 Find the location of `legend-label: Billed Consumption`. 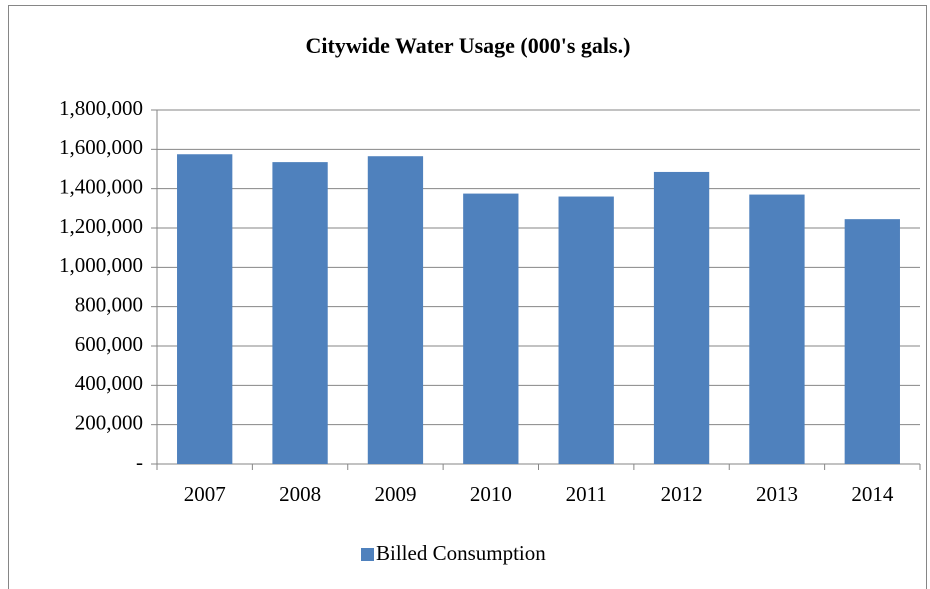

legend-label: Billed Consumption is located at coordinates (461, 553).